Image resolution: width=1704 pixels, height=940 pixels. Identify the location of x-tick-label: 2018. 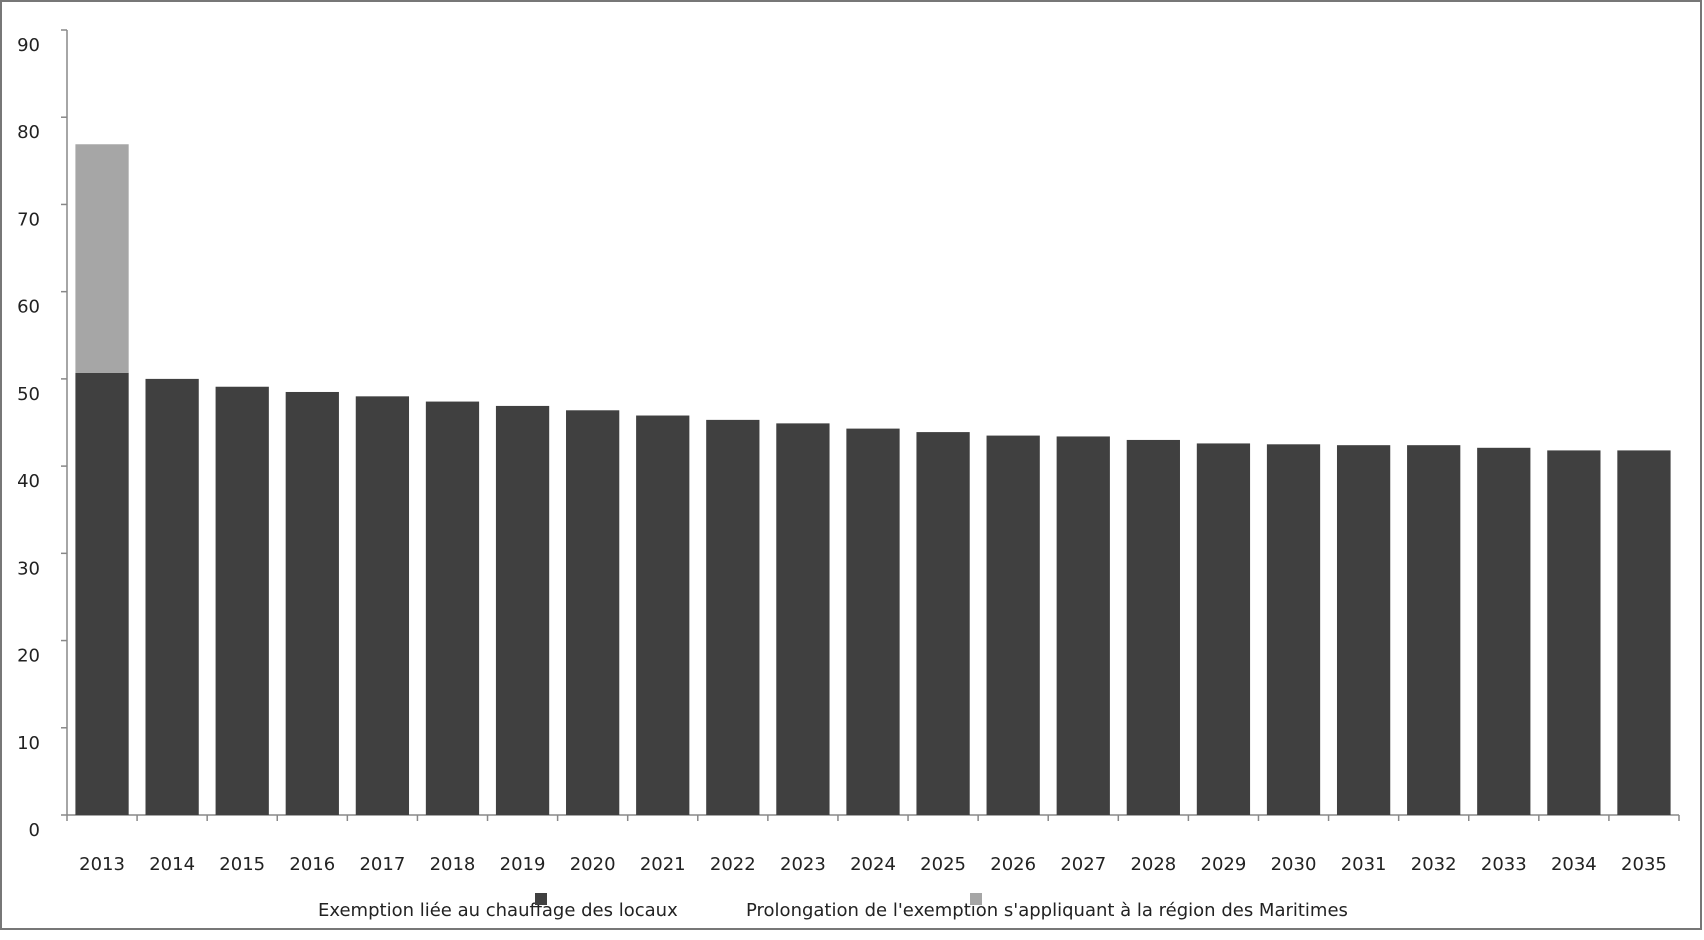
(453, 864).